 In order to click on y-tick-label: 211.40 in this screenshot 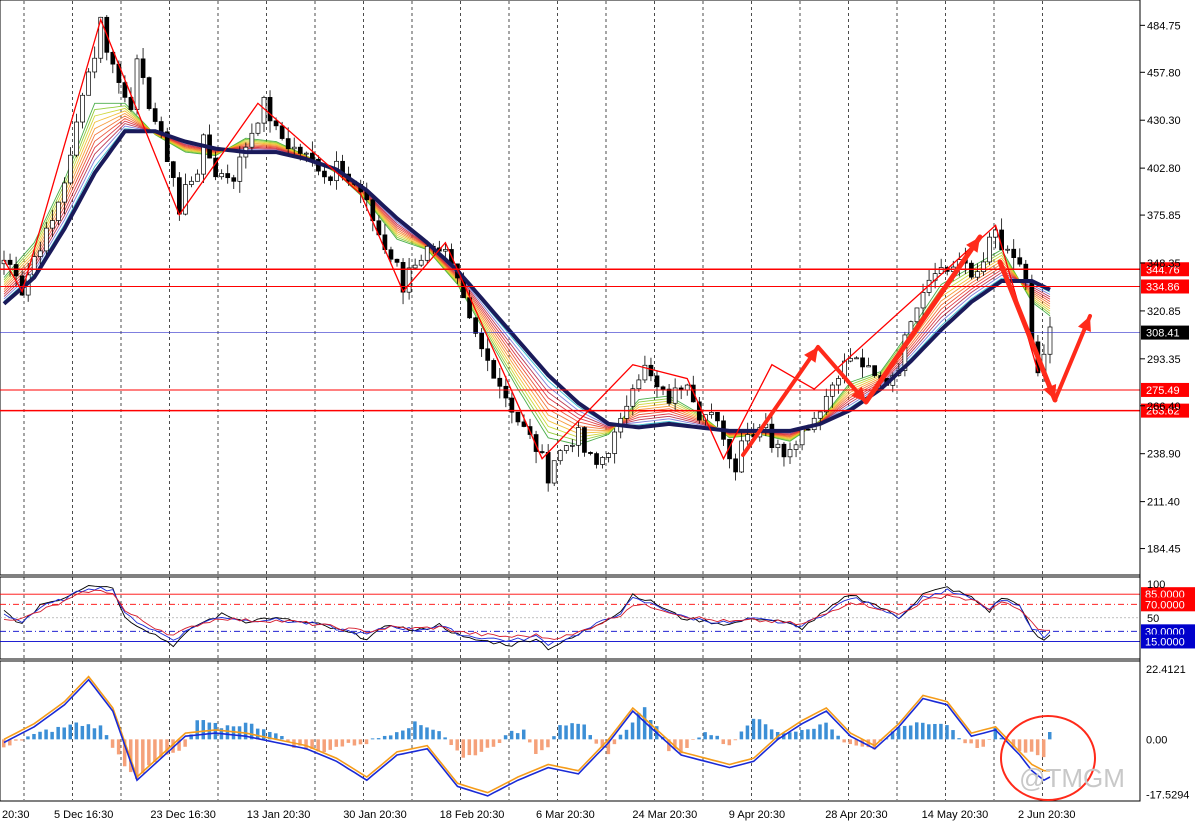, I will do `click(1163, 503)`.